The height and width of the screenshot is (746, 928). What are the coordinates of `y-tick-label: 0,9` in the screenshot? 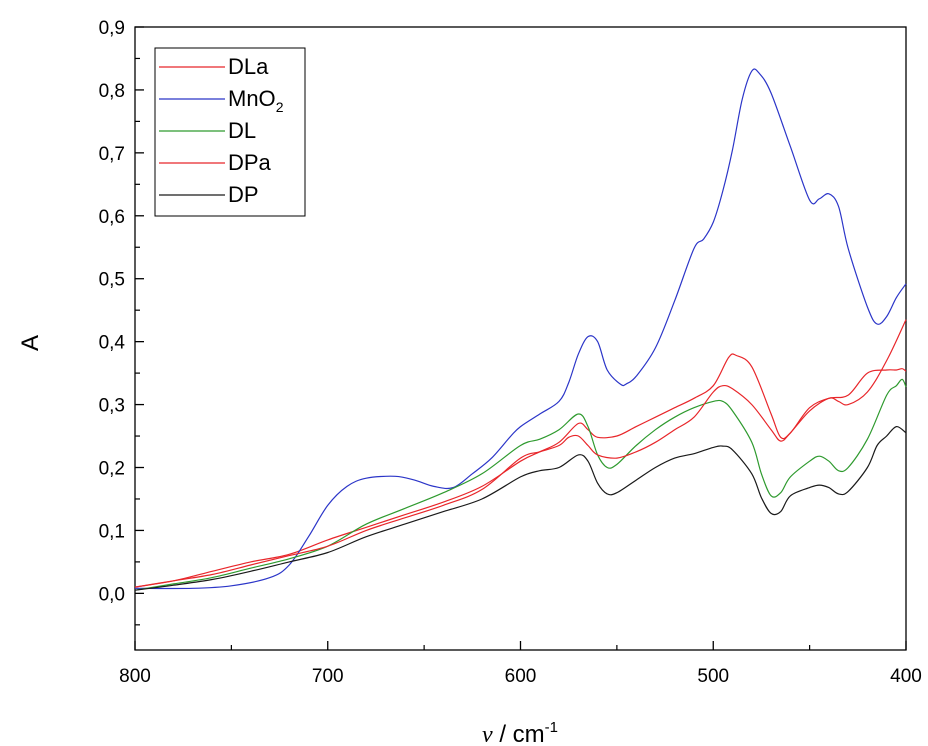 It's located at (112, 28).